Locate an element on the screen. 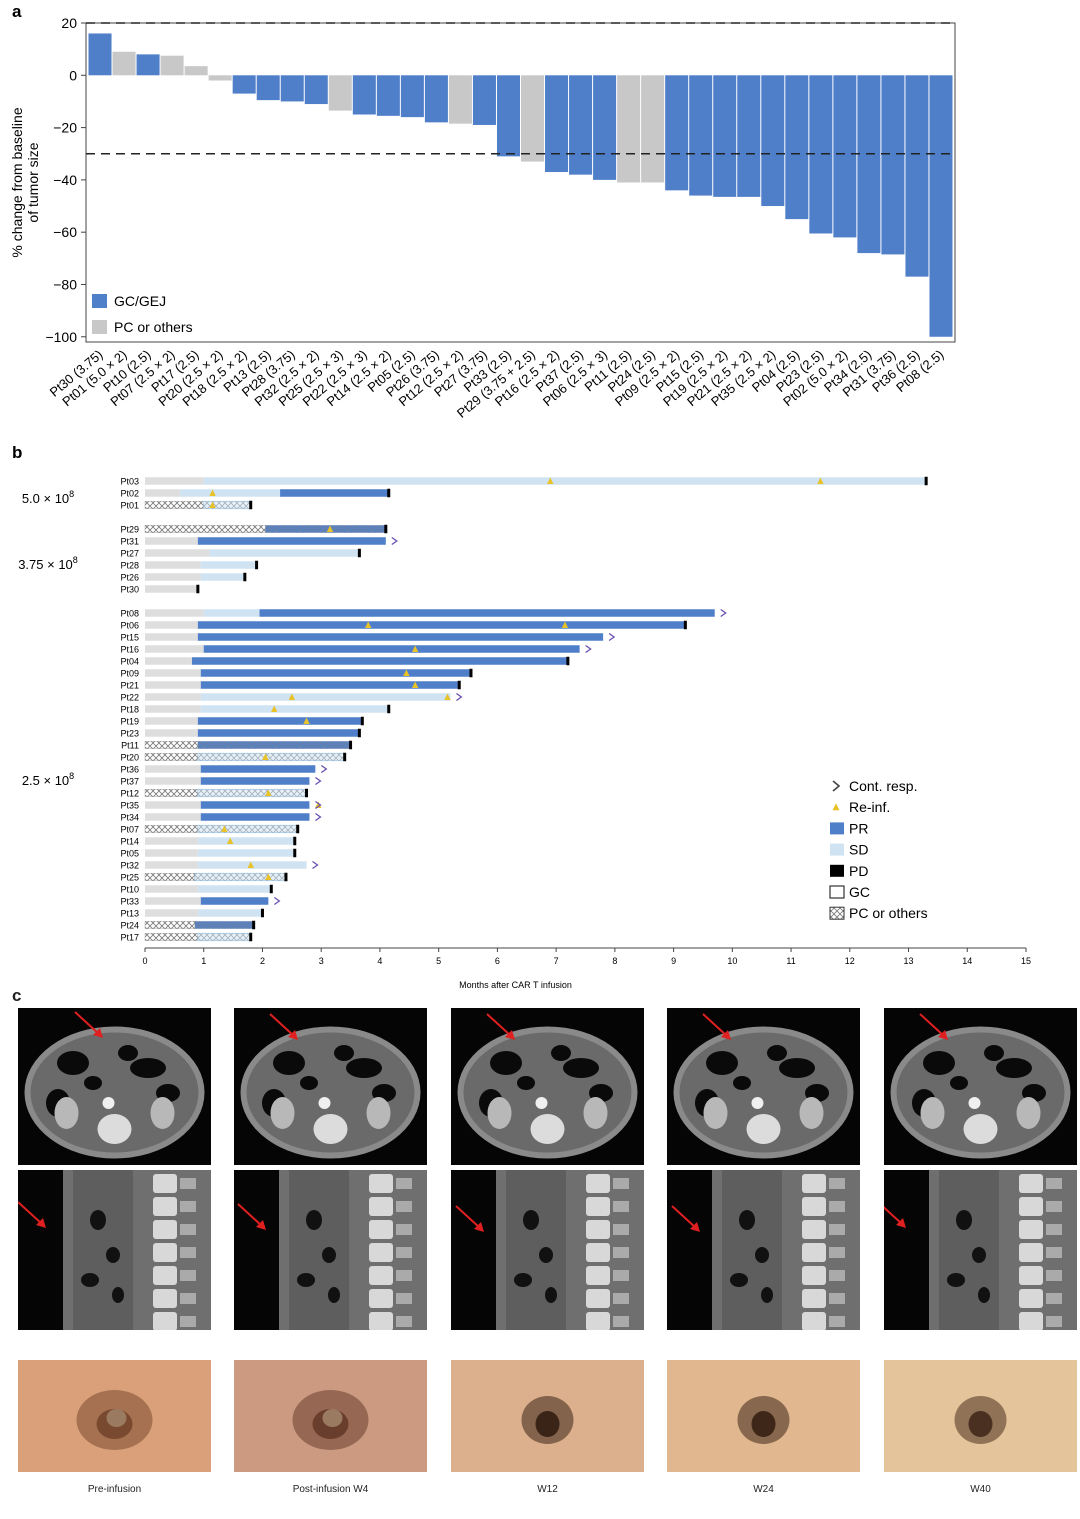 The width and height of the screenshot is (1080, 1519). dose-group-label: 2.5 × 10⁸ is located at coordinates (48, 779).